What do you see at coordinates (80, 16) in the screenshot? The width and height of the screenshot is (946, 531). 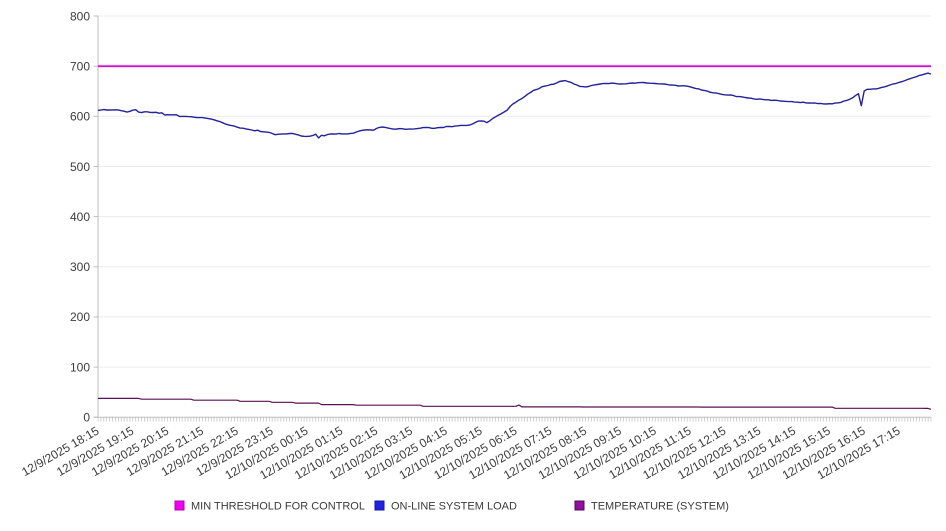 I see `svg-text: 800` at bounding box center [80, 16].